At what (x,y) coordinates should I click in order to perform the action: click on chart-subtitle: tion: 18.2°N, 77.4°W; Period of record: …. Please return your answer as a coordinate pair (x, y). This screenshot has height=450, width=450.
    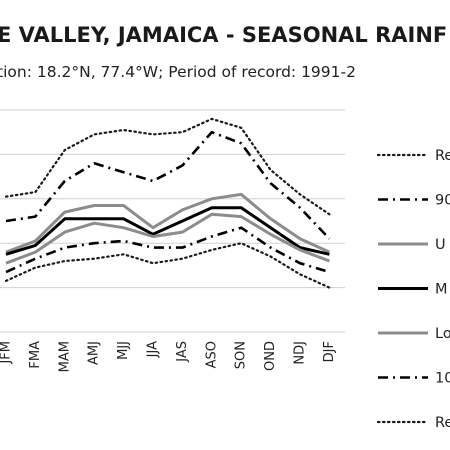
    Looking at the image, I should click on (178, 72).